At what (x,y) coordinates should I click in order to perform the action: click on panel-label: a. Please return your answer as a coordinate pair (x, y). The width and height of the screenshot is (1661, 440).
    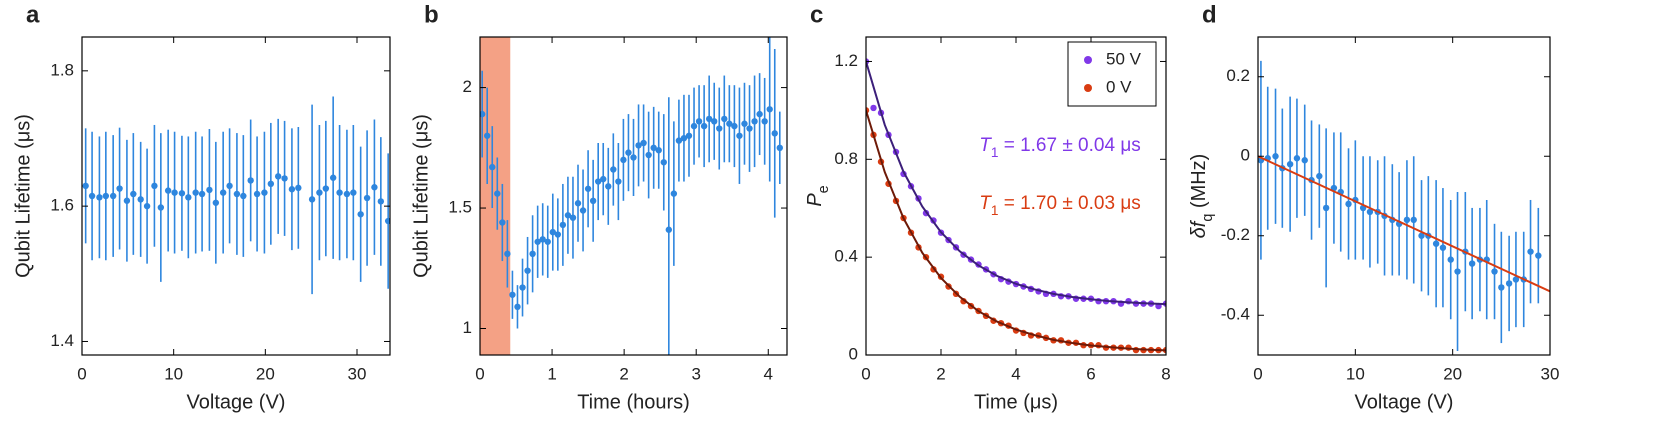
    Looking at the image, I should click on (33, 14).